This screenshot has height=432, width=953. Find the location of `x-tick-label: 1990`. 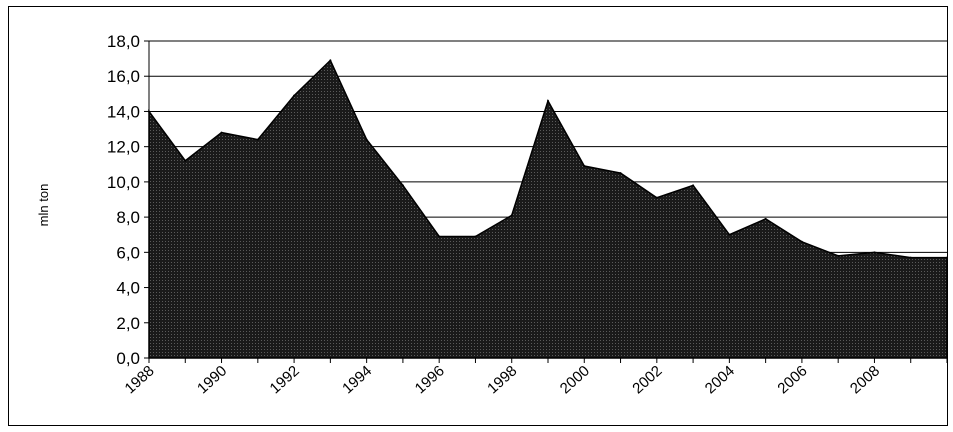

x-tick-label: 1990 is located at coordinates (212, 379).